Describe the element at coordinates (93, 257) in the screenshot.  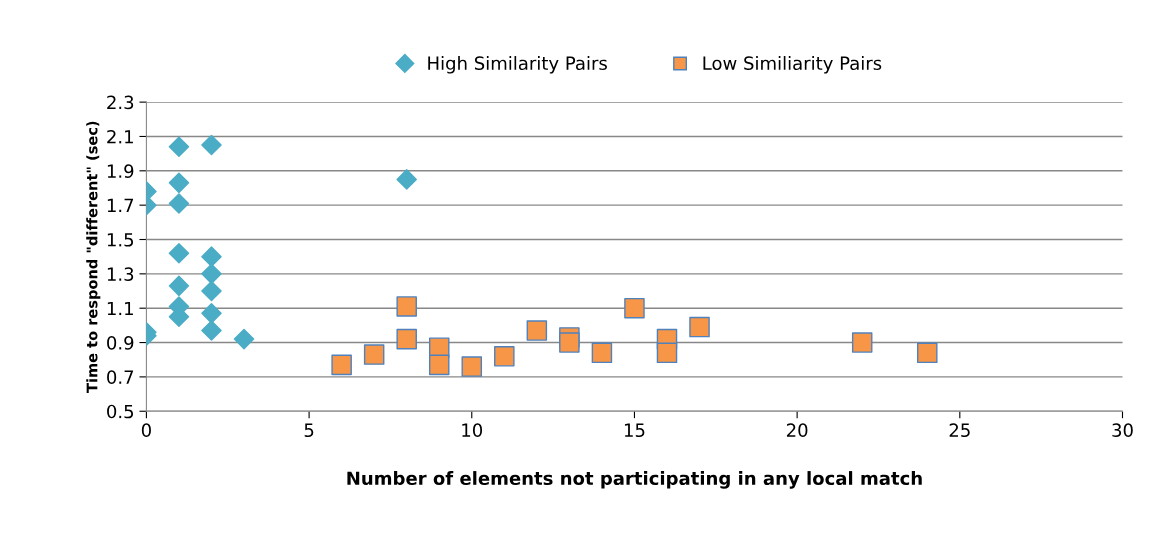
I see `y-axis-title: Time to respond "different" (sec)` at that location.